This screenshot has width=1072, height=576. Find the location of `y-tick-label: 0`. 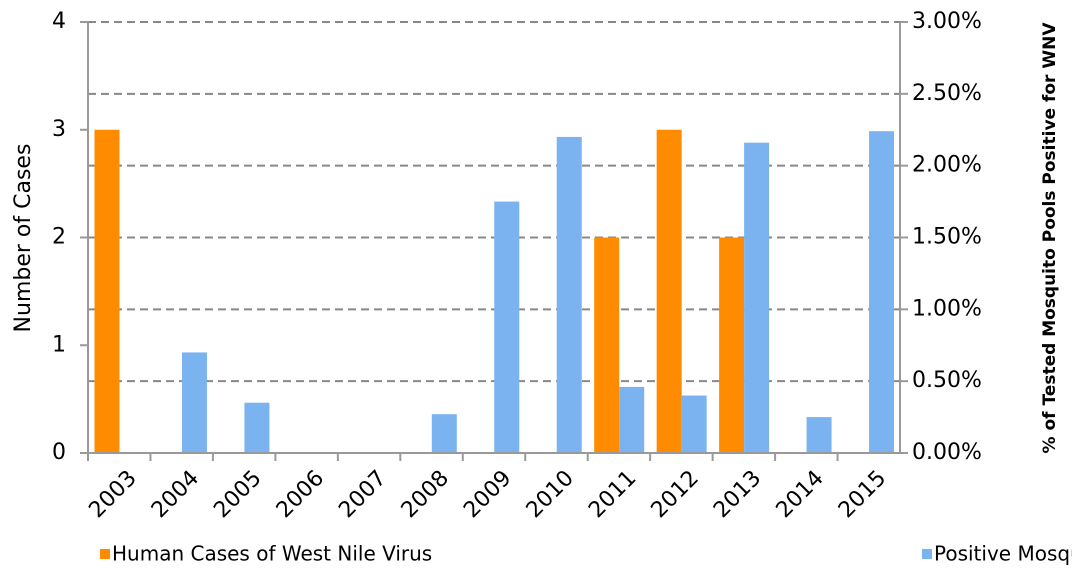

y-tick-label: 0 is located at coordinates (59, 452).